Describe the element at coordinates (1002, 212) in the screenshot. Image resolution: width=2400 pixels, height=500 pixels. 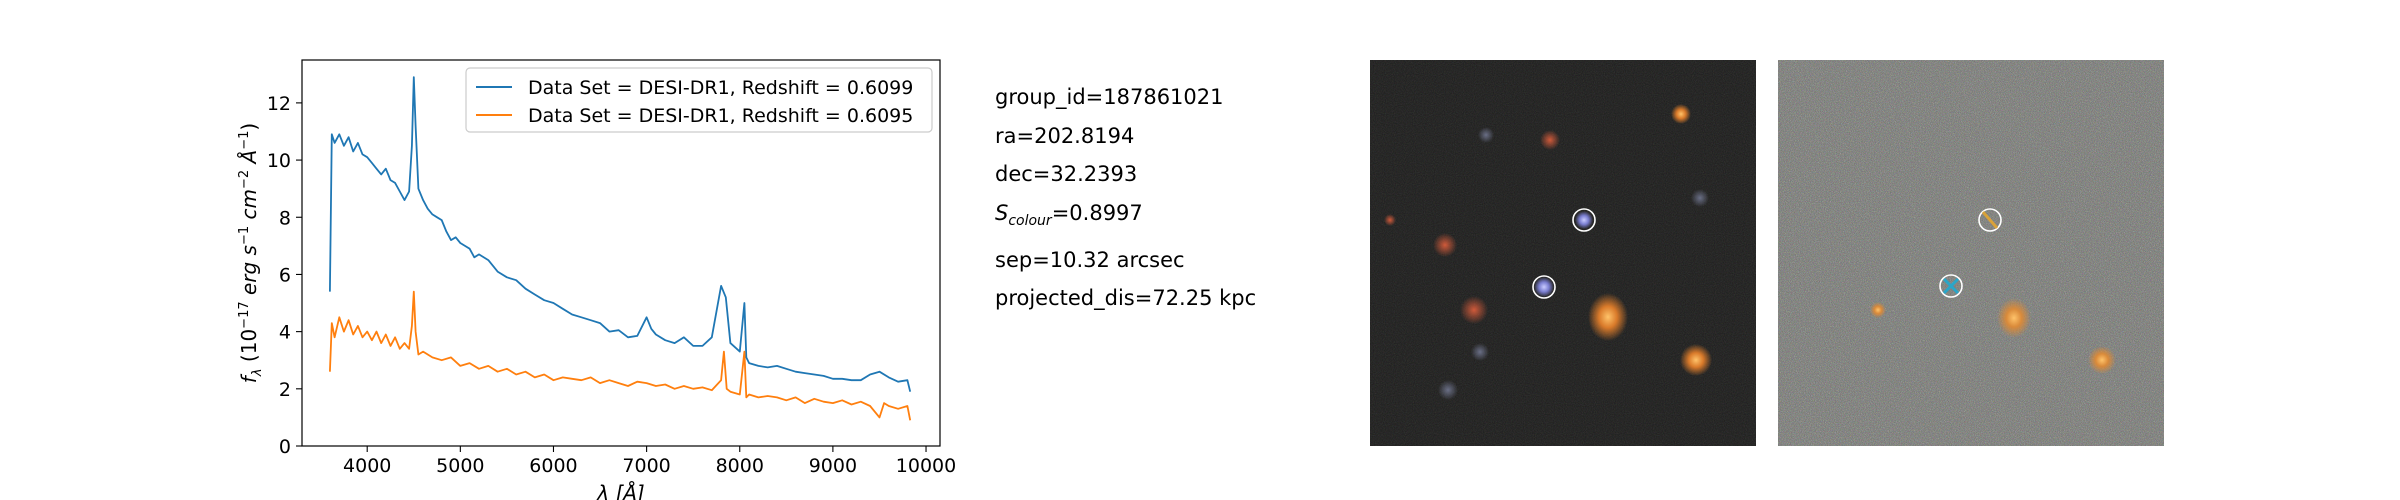
I see `s-colour-symbol: S` at that location.